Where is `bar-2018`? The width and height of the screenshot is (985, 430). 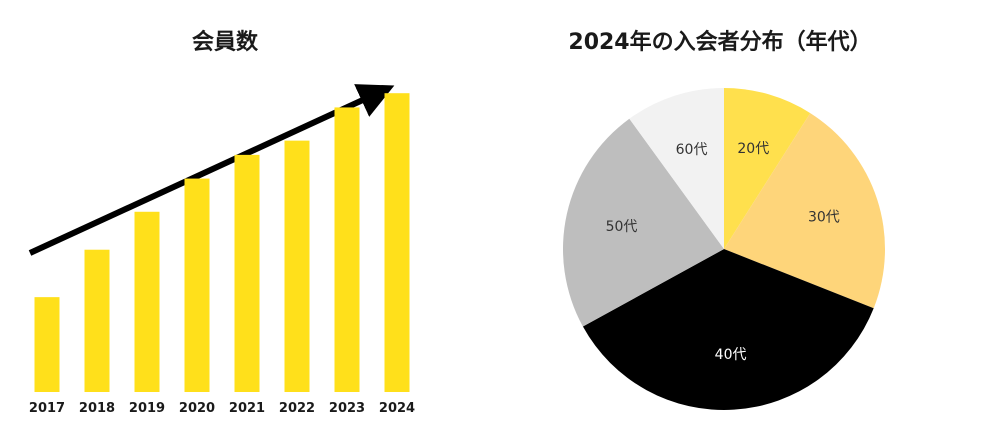
bar-2018 is located at coordinates (97, 320).